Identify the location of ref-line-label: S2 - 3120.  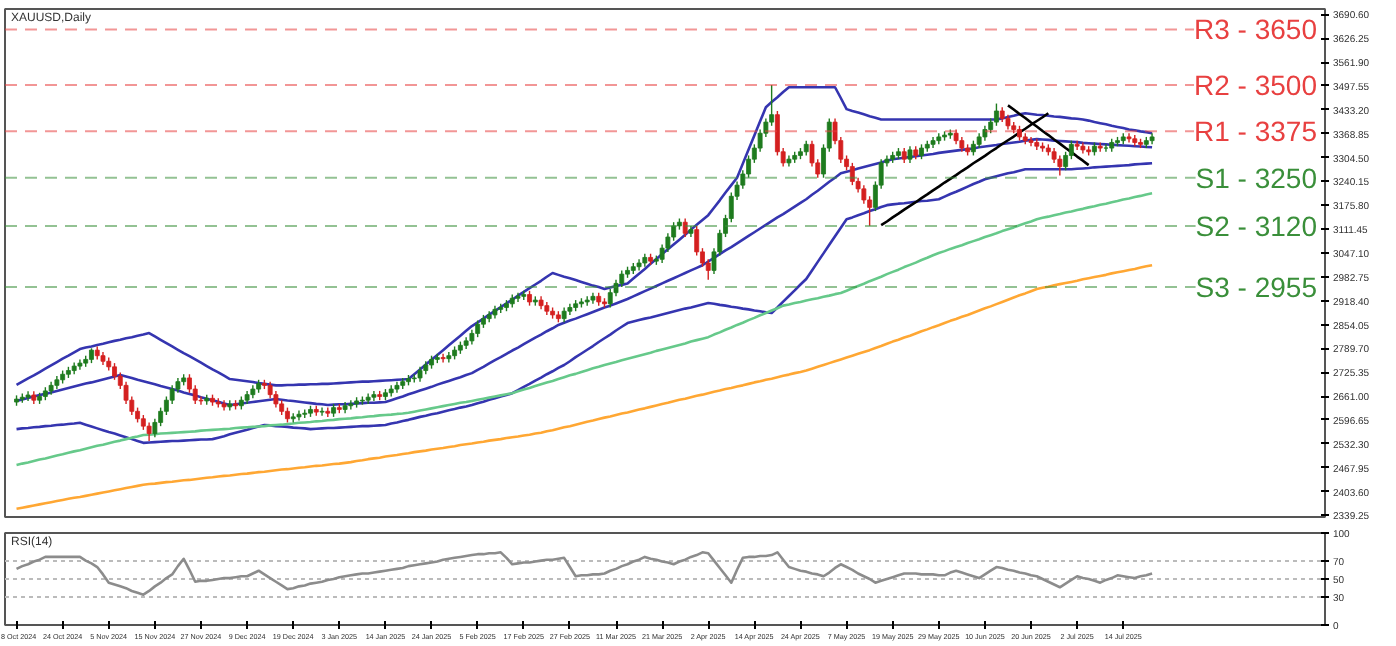
(1256, 225).